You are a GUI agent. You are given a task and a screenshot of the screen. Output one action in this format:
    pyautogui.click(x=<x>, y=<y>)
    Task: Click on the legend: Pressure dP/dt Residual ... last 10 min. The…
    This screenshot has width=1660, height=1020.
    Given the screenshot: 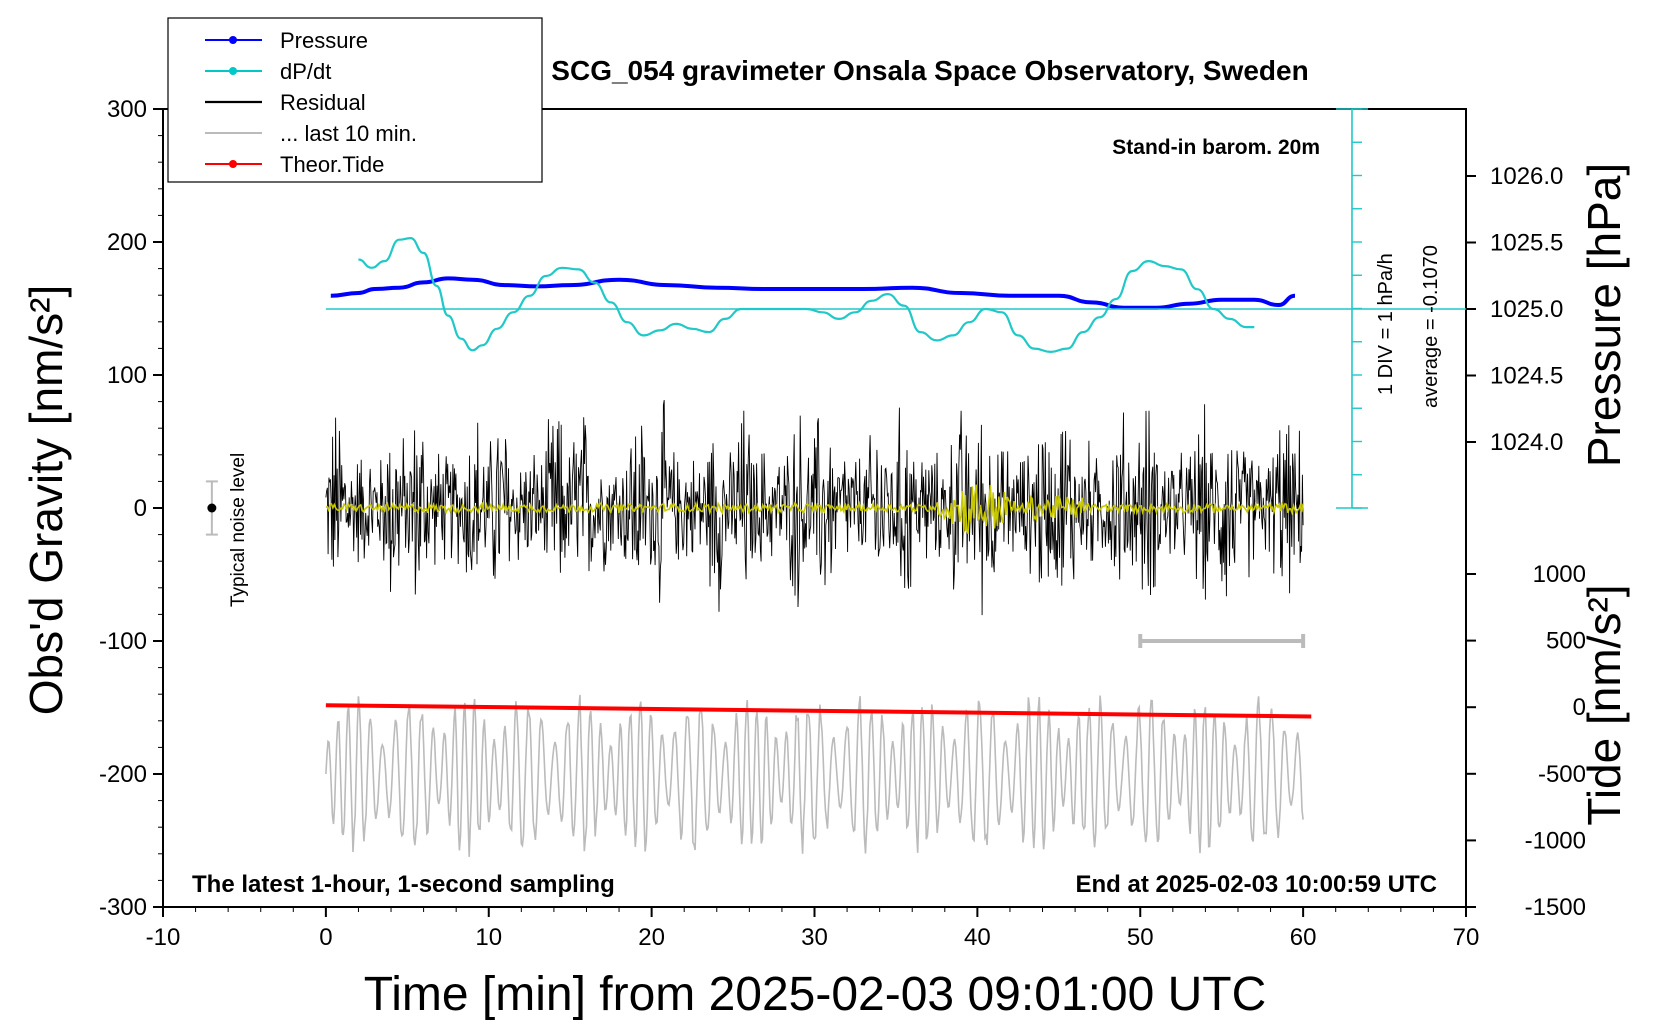 What is the action you would take?
    pyautogui.click(x=355, y=100)
    